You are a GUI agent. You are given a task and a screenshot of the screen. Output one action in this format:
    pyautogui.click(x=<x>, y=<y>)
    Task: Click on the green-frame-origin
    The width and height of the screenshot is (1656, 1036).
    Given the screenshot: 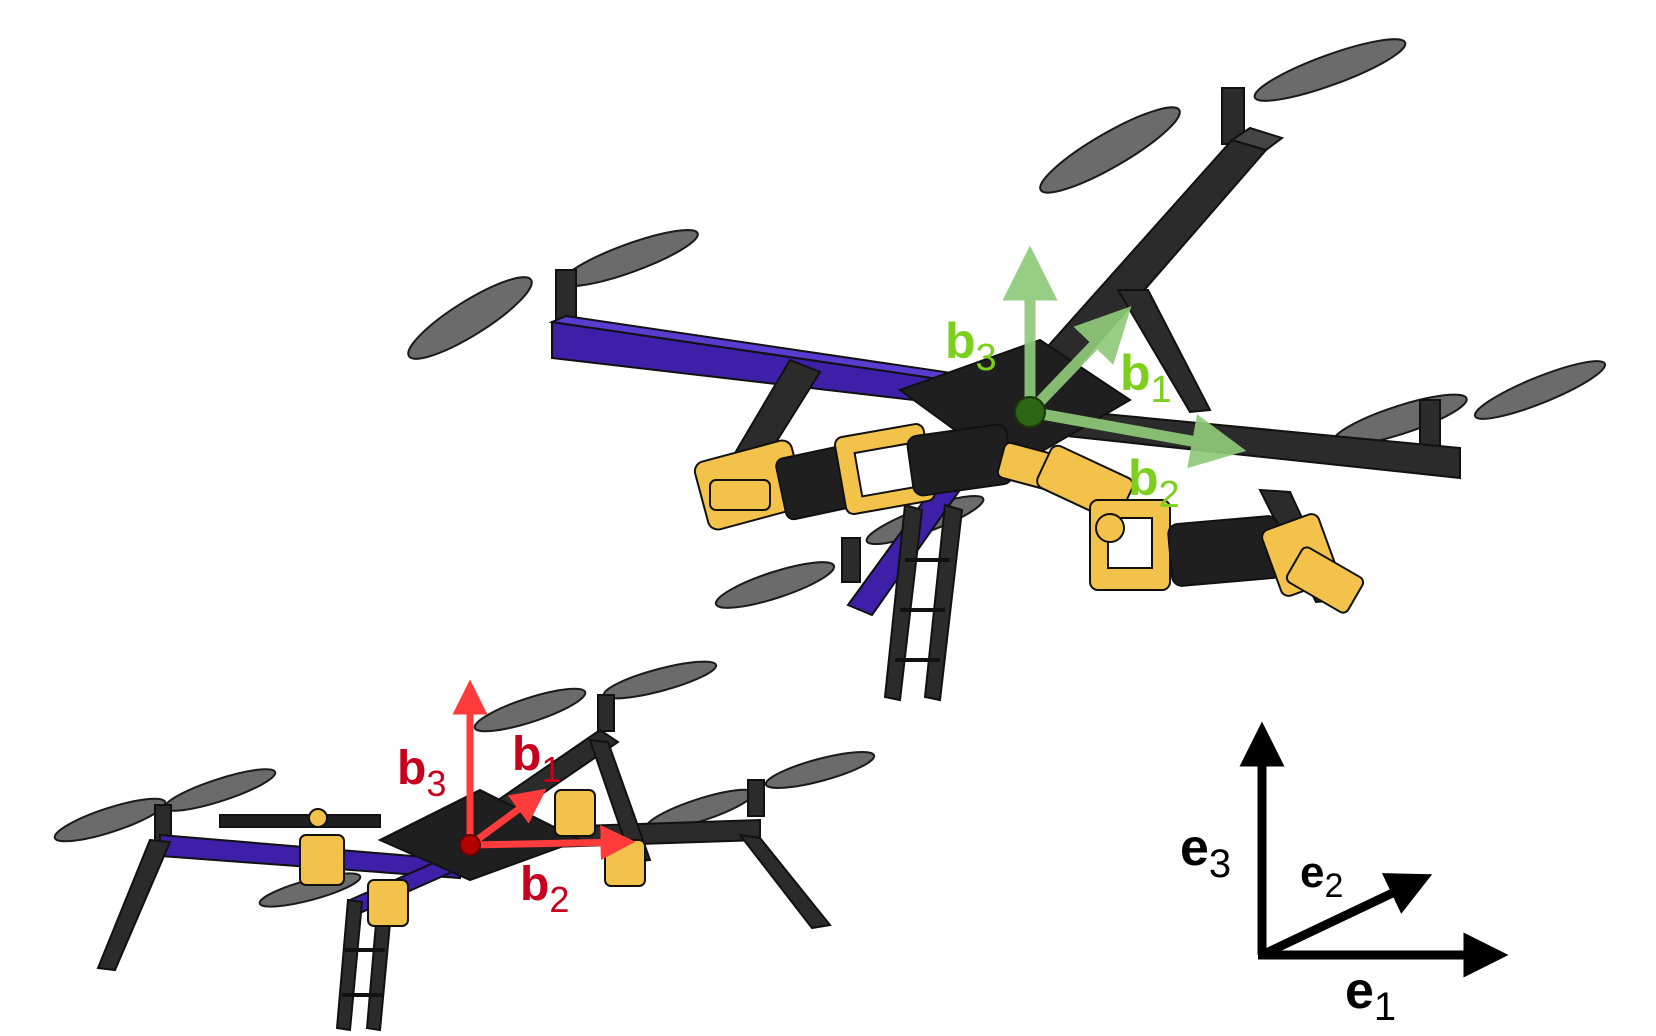 What is the action you would take?
    pyautogui.click(x=1030, y=412)
    